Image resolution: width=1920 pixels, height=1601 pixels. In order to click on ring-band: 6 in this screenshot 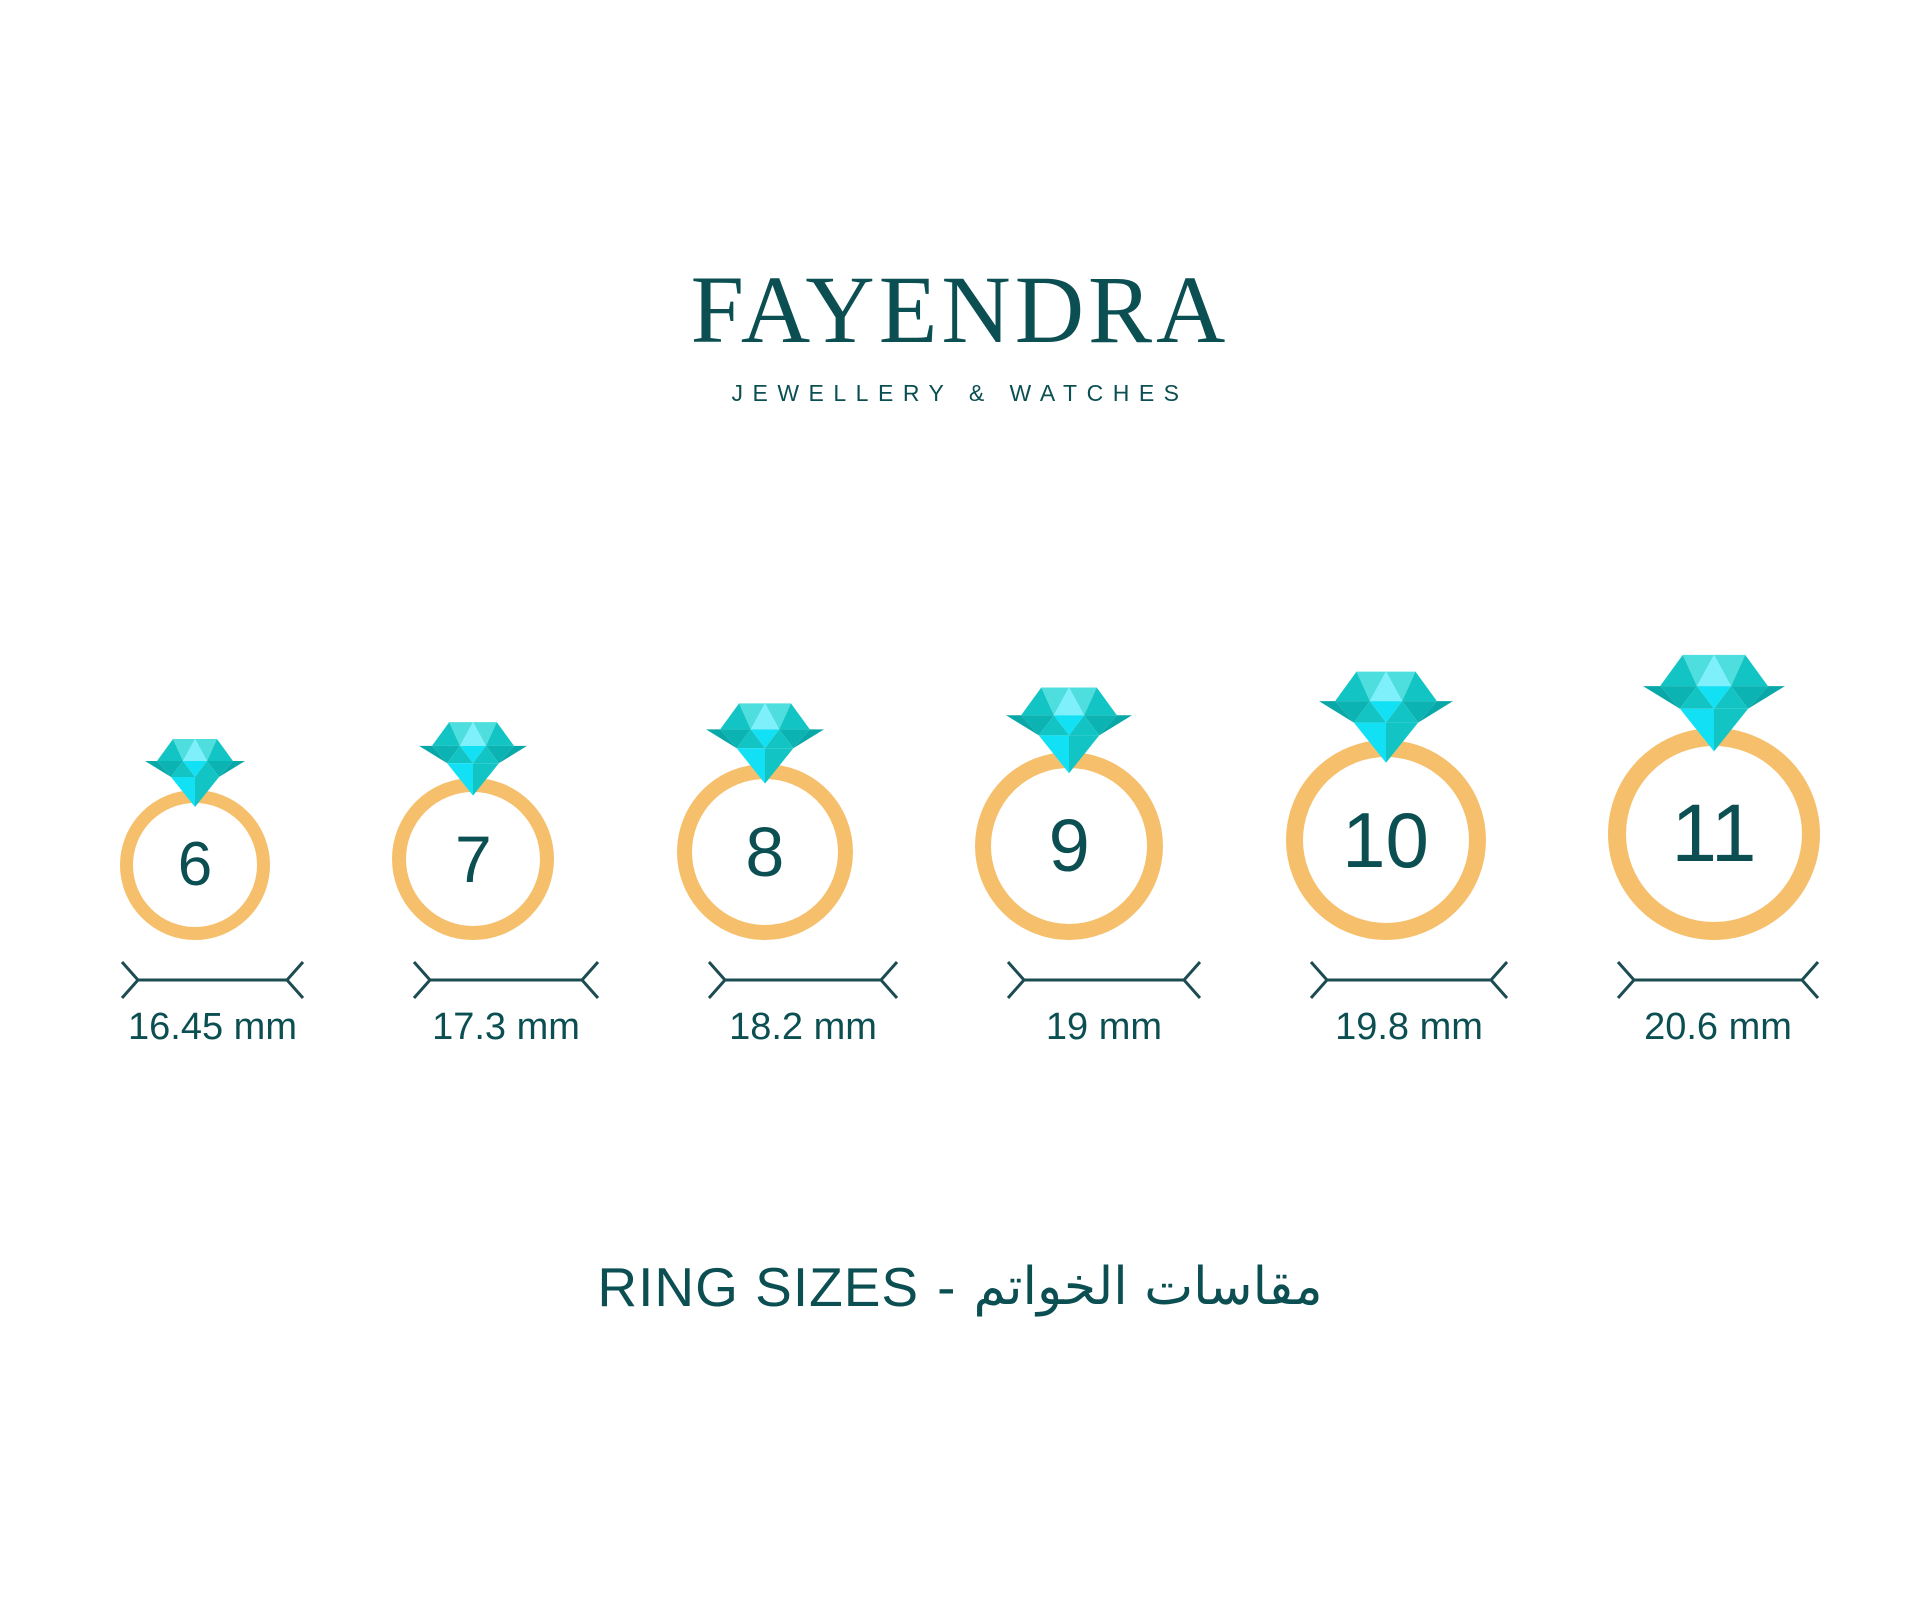, I will do `click(195, 865)`.